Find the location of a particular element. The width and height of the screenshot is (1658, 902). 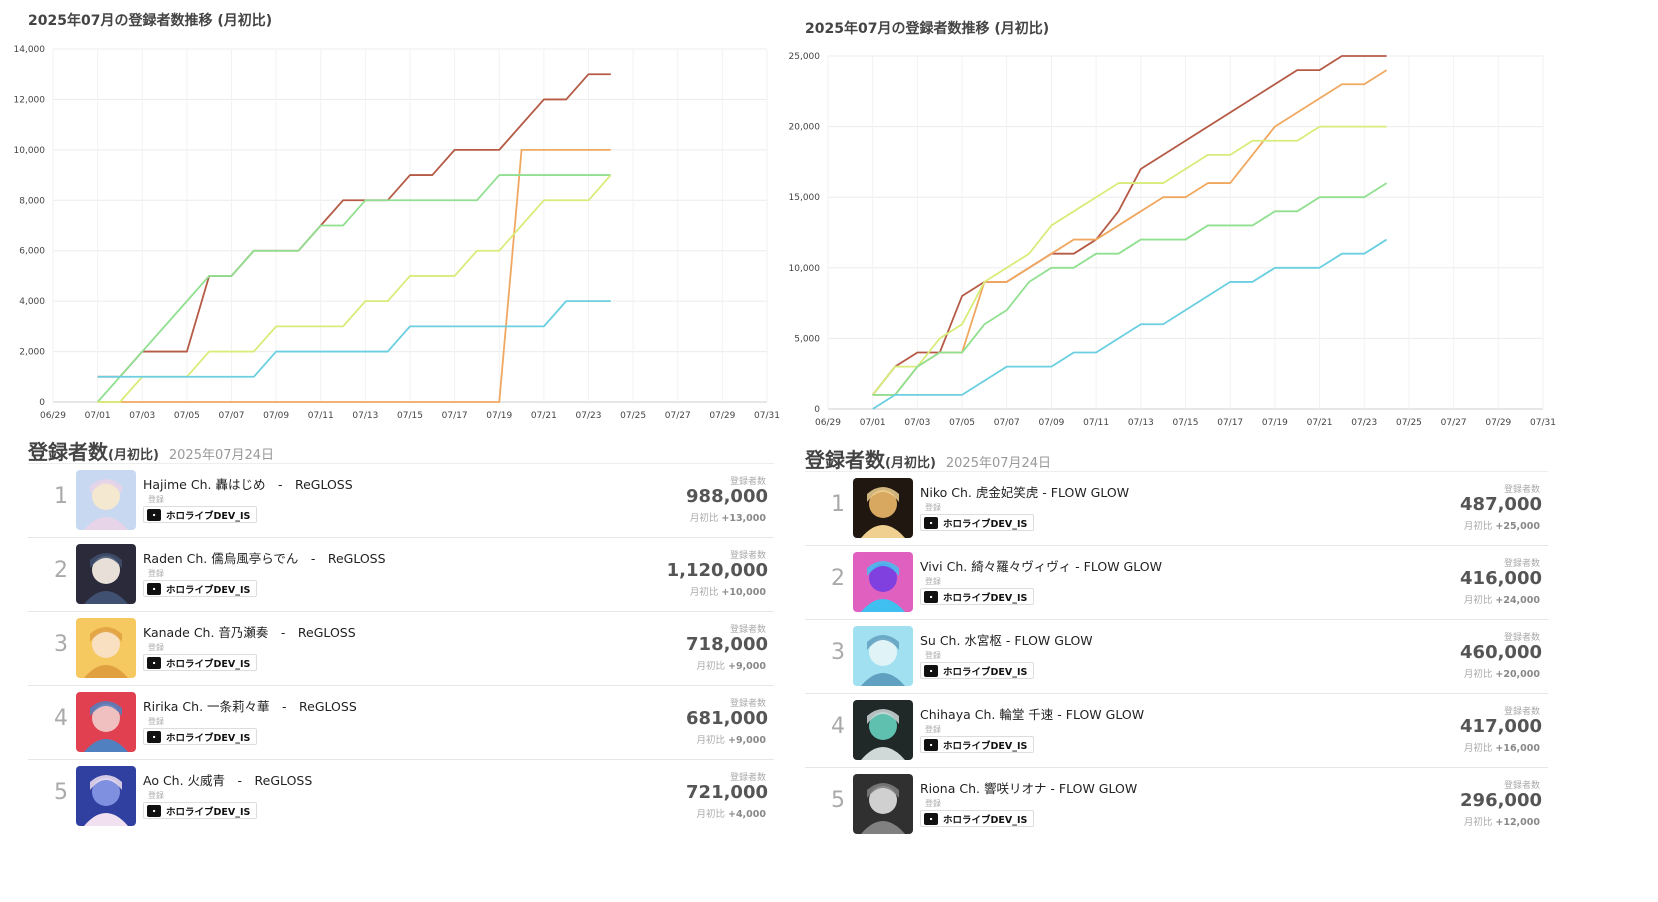

channel-name-link: Riona Ch. 響咲リオナ - FLOW GLOW is located at coordinates (1029, 788).